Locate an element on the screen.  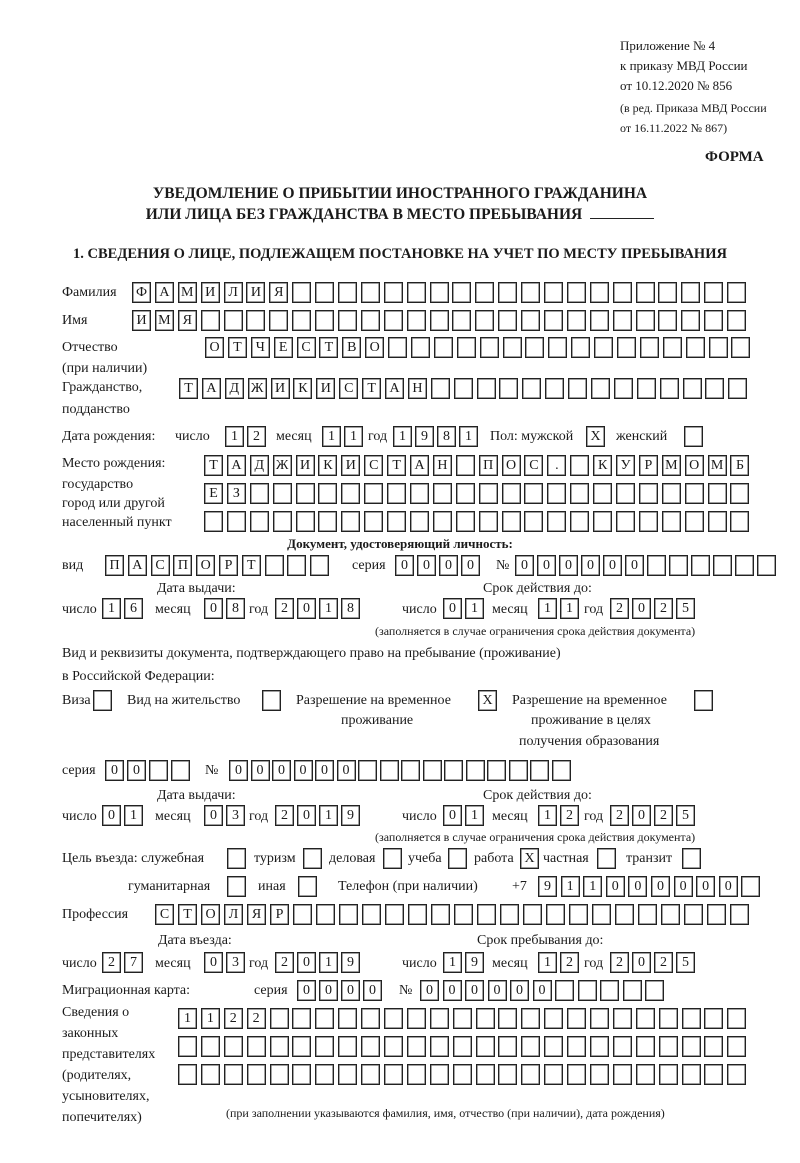
char-box: К is located at coordinates (603, 465).